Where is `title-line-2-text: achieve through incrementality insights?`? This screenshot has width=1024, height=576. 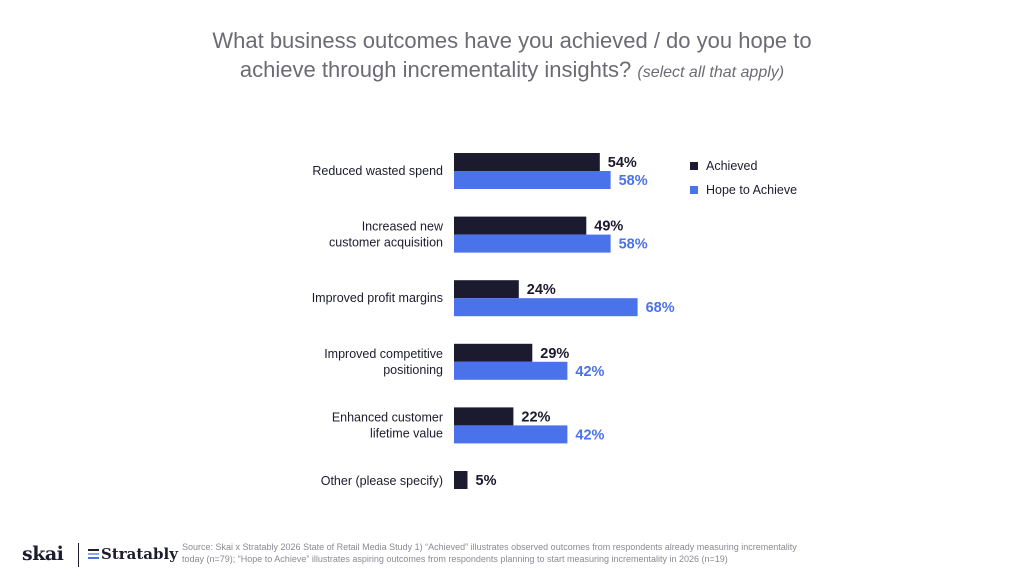 title-line-2-text: achieve through incrementality insights? is located at coordinates (435, 69).